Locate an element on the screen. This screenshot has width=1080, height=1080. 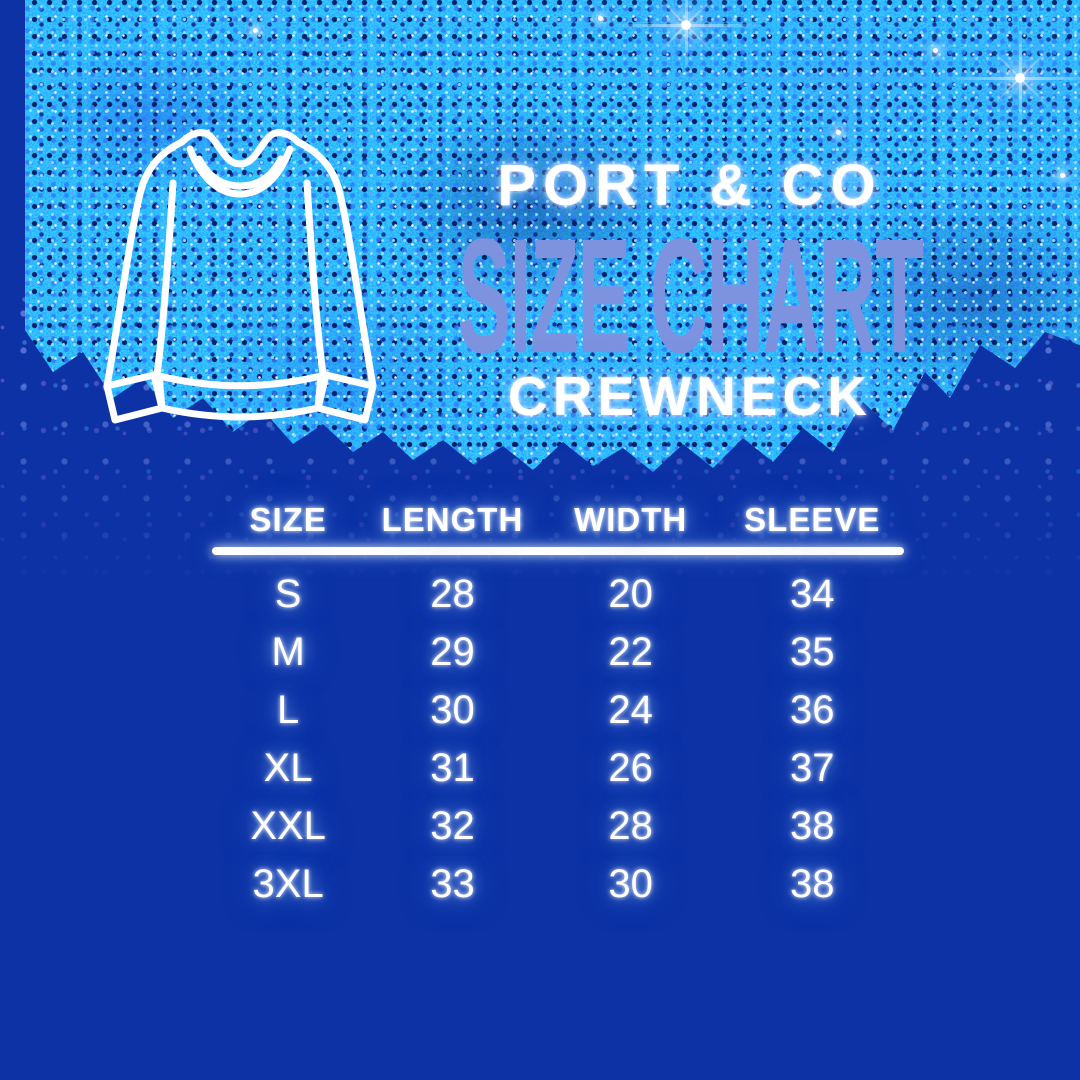
column-header-width: WIDTH is located at coordinates (631, 519).